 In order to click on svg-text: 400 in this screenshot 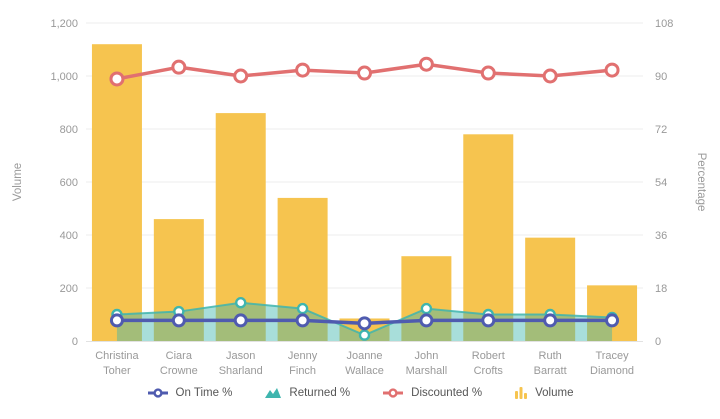, I will do `click(69, 236)`.